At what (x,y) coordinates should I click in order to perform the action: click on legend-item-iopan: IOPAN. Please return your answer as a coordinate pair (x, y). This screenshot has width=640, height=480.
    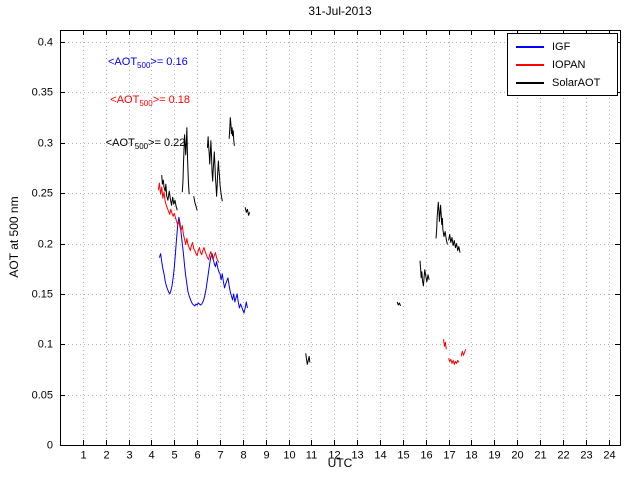
    Looking at the image, I should click on (566, 65).